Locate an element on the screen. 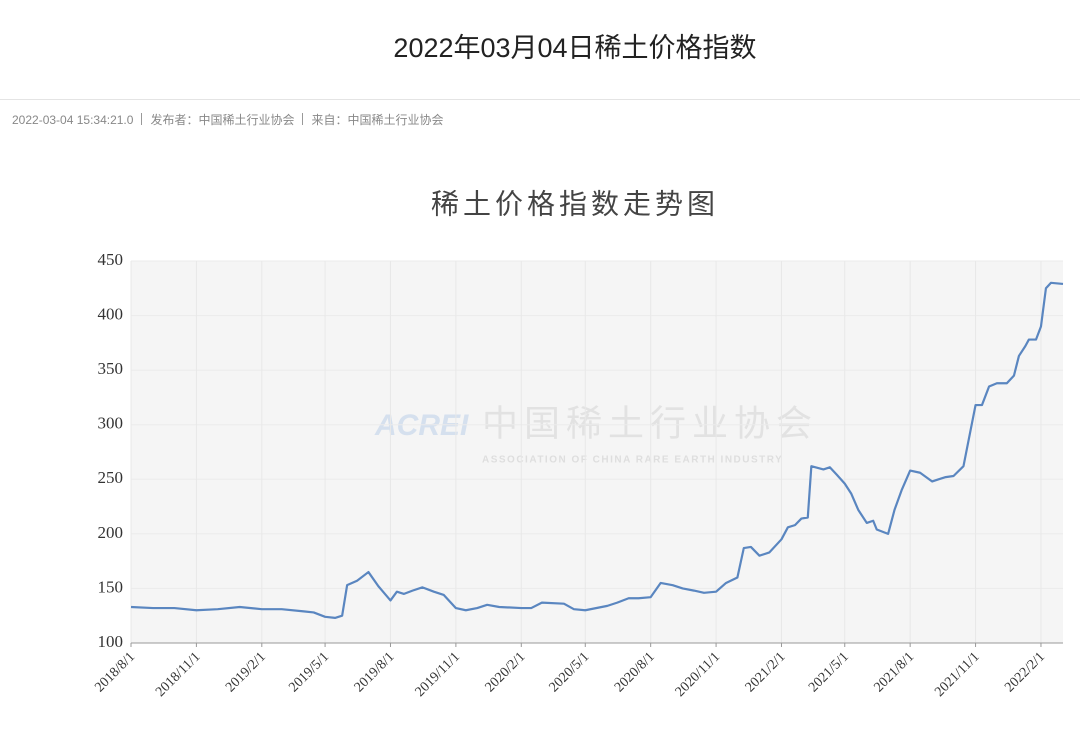  y-tick-label: 400 is located at coordinates (111, 313).